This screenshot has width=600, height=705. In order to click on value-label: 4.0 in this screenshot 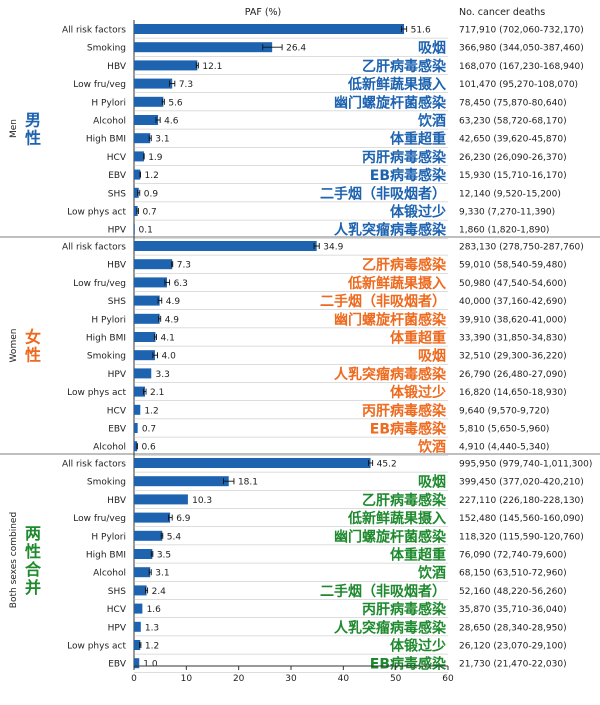, I will do `click(169, 357)`.